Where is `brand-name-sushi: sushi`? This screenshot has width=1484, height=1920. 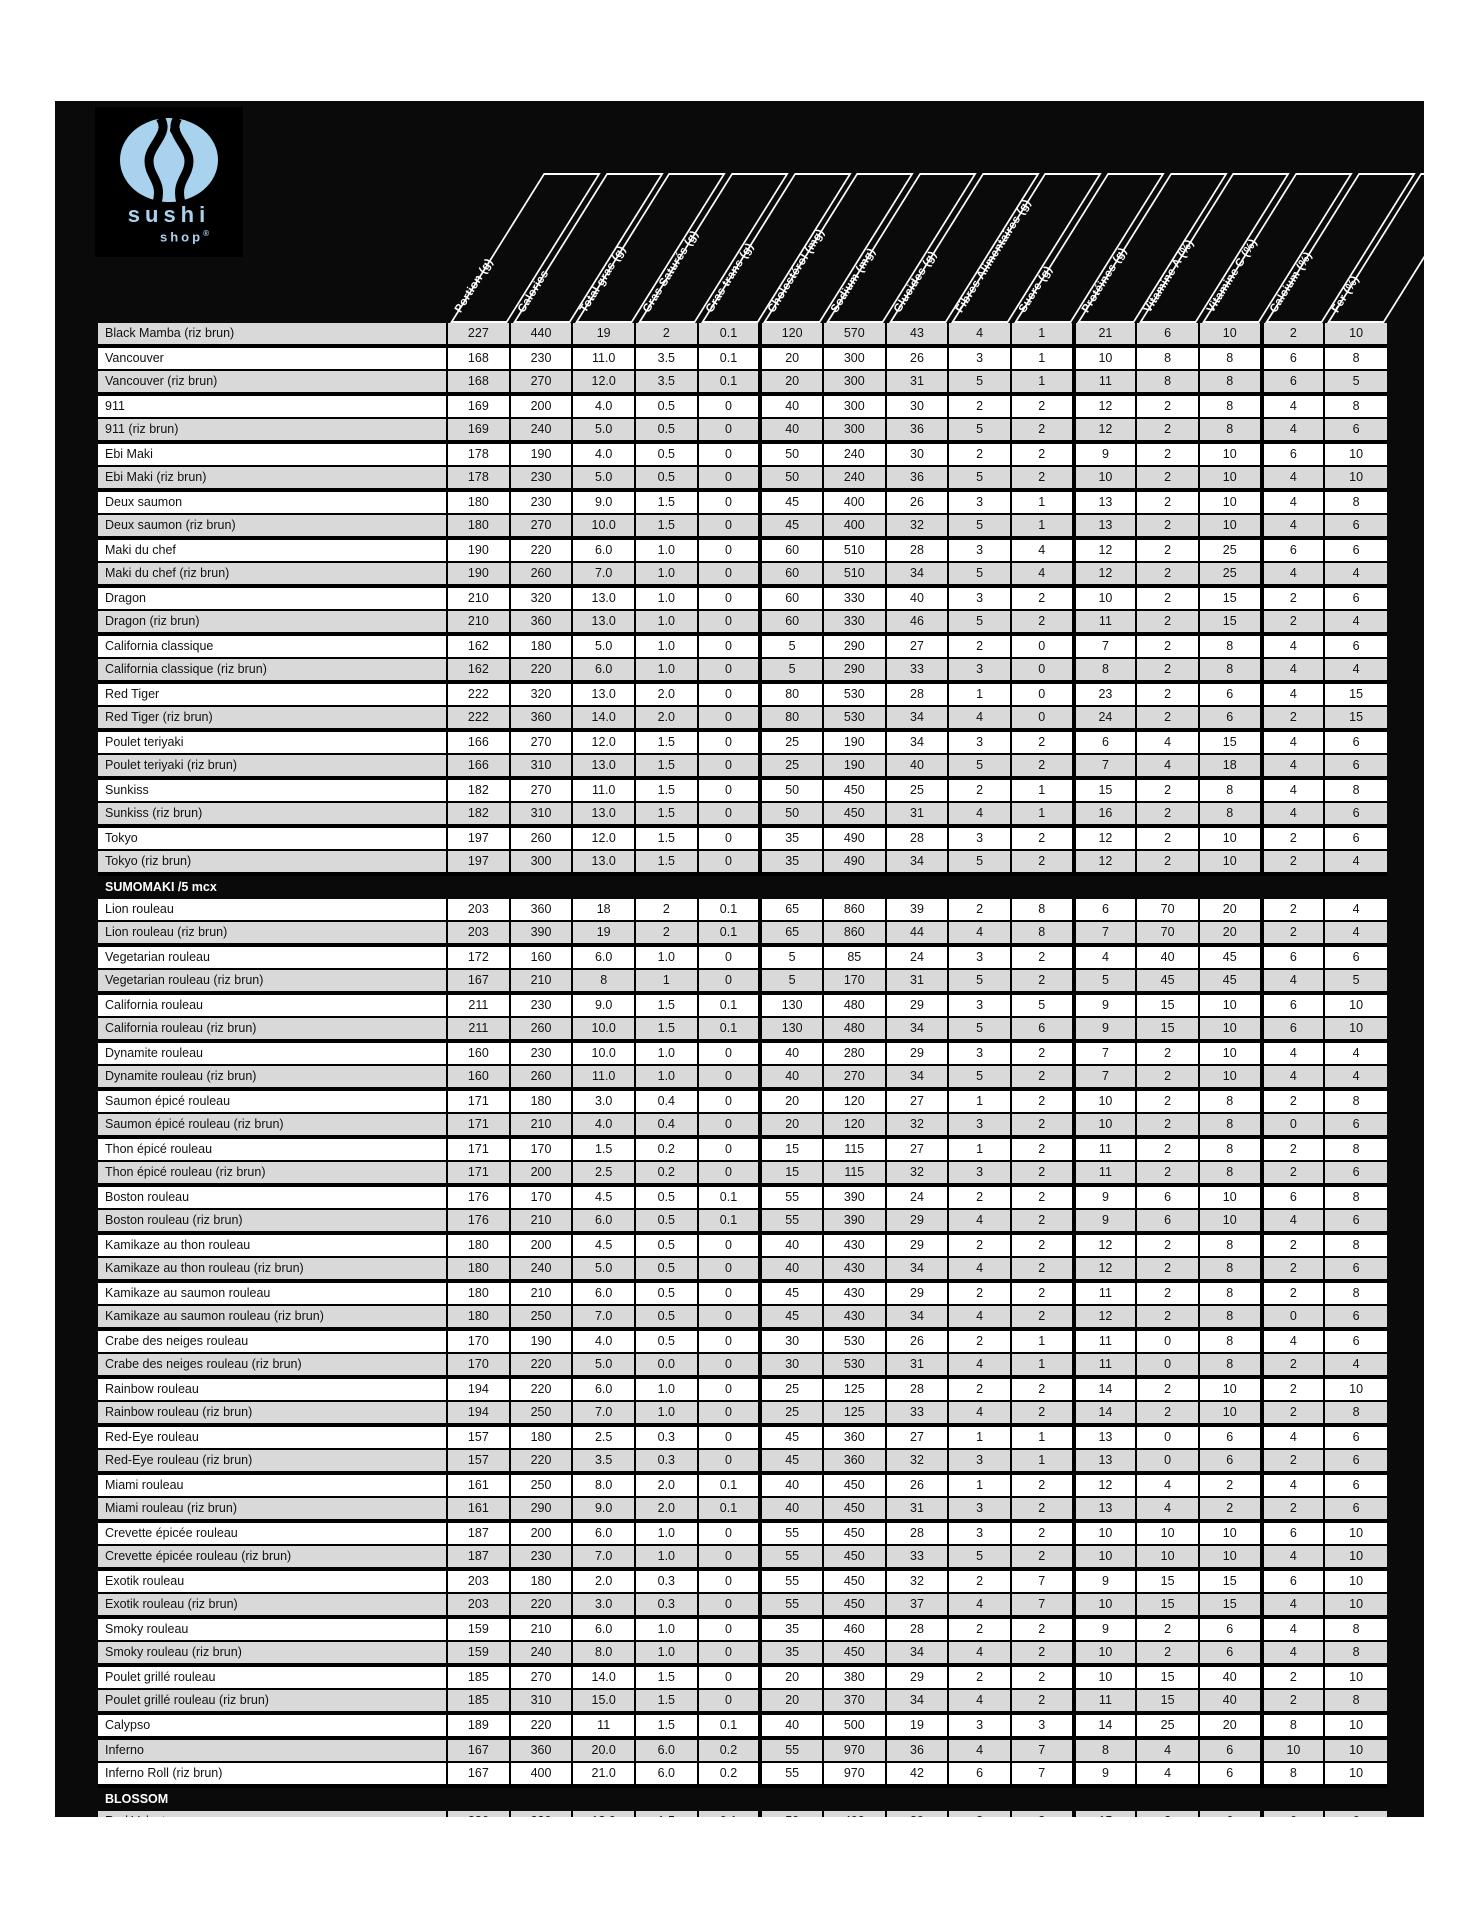 brand-name-sushi: sushi is located at coordinates (169, 214).